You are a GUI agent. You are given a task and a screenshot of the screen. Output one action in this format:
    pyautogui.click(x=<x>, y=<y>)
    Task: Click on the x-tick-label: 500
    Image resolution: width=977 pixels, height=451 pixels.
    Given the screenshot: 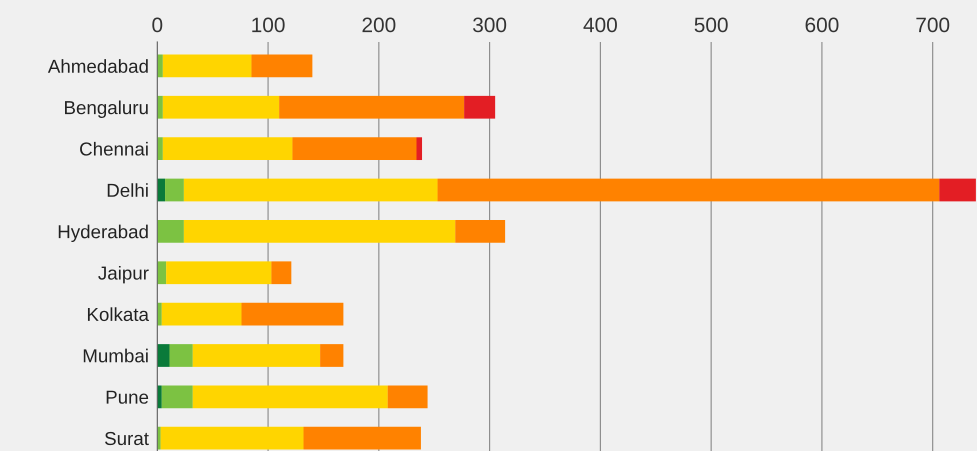 What is the action you would take?
    pyautogui.click(x=711, y=25)
    